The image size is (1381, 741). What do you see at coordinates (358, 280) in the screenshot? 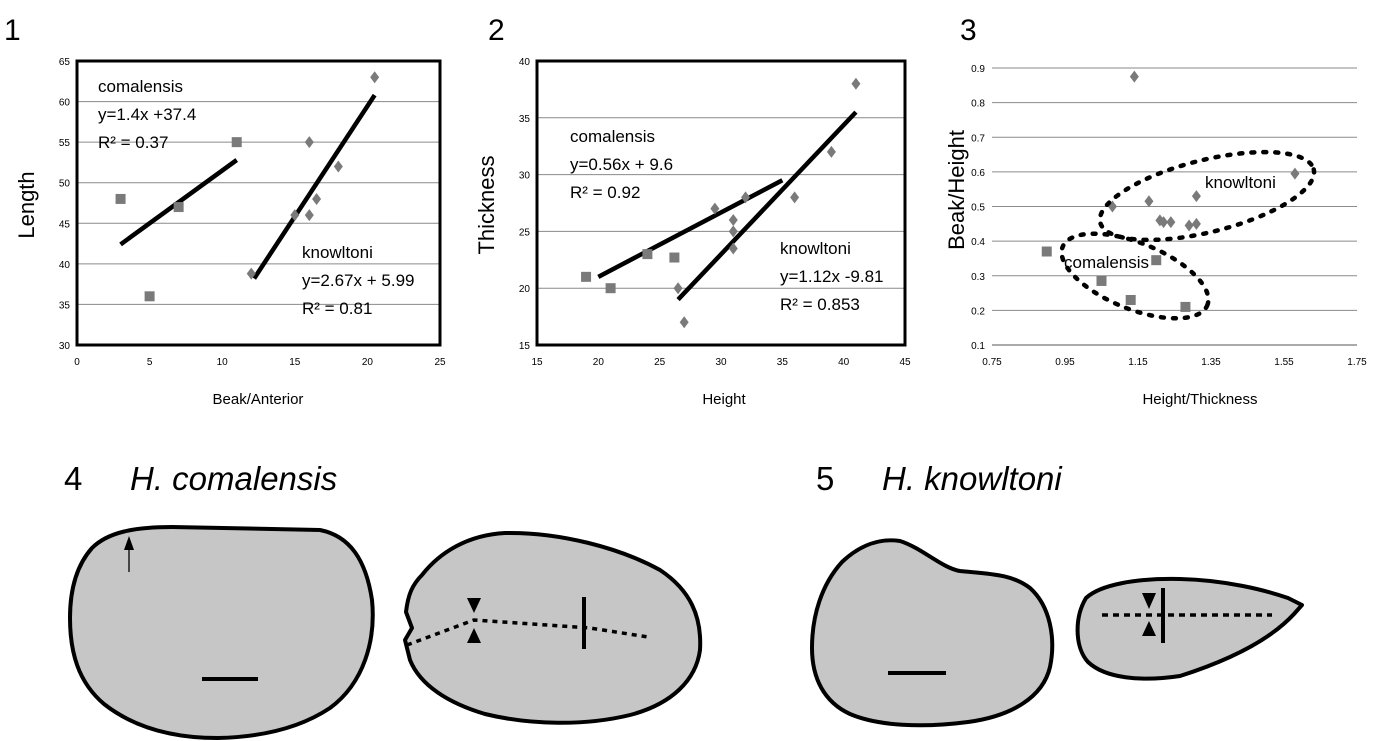
I see `annotation-line: y=2.67x + 5.99` at bounding box center [358, 280].